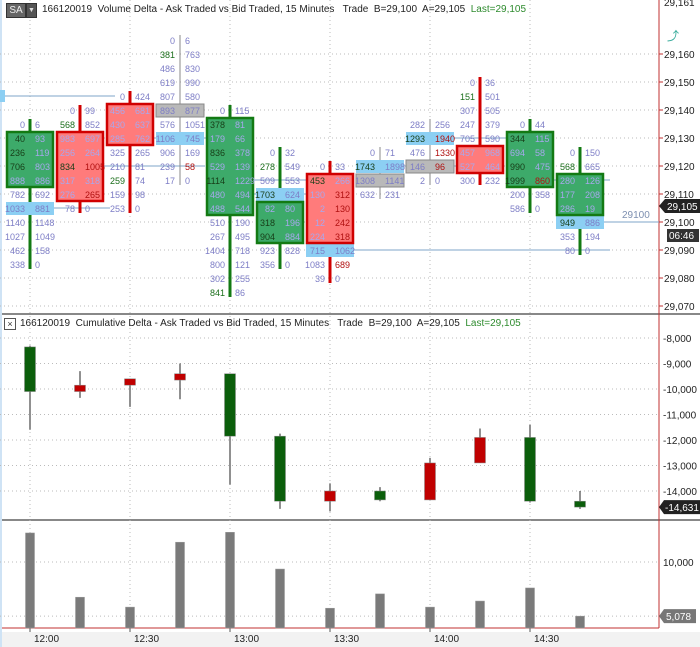  What do you see at coordinates (517, 209) in the screenshot?
I see `bid-volume: 586` at bounding box center [517, 209].